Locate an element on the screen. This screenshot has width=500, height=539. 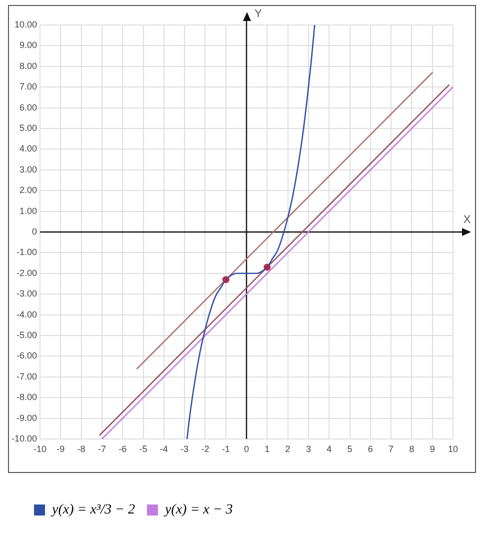
y-tick-label: 7.00 is located at coordinates (28, 87).